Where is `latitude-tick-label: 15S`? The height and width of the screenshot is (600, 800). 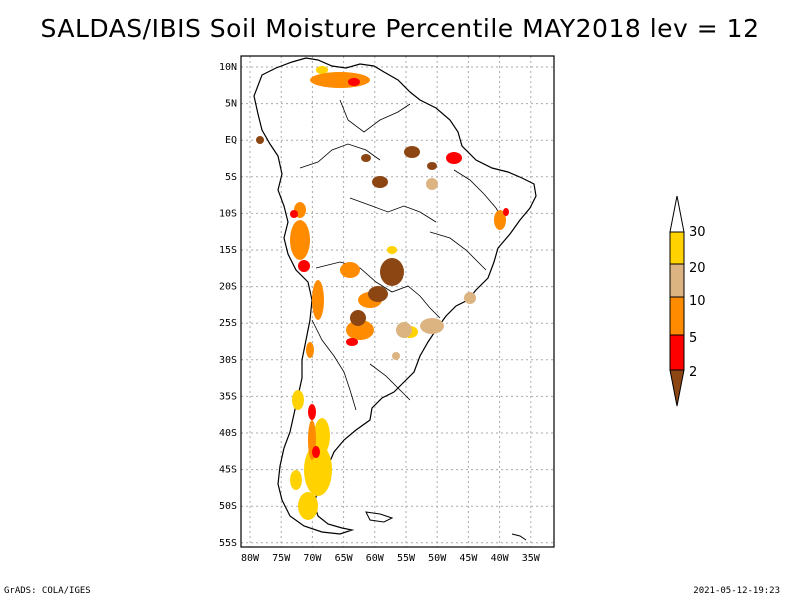 latitude-tick-label: 15S is located at coordinates (228, 250).